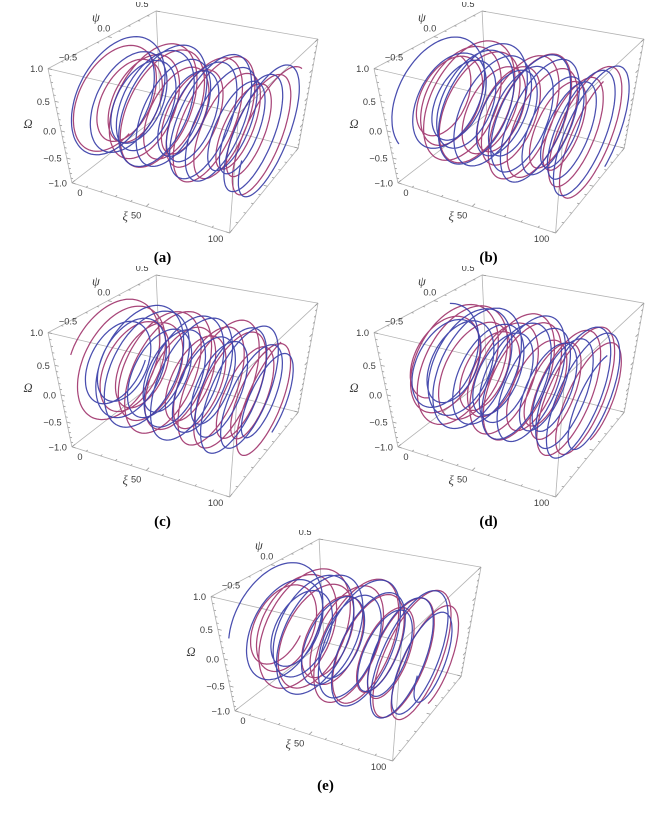 The image size is (651, 835). What do you see at coordinates (162, 258) in the screenshot?
I see `panel-a-caption: (a)` at bounding box center [162, 258].